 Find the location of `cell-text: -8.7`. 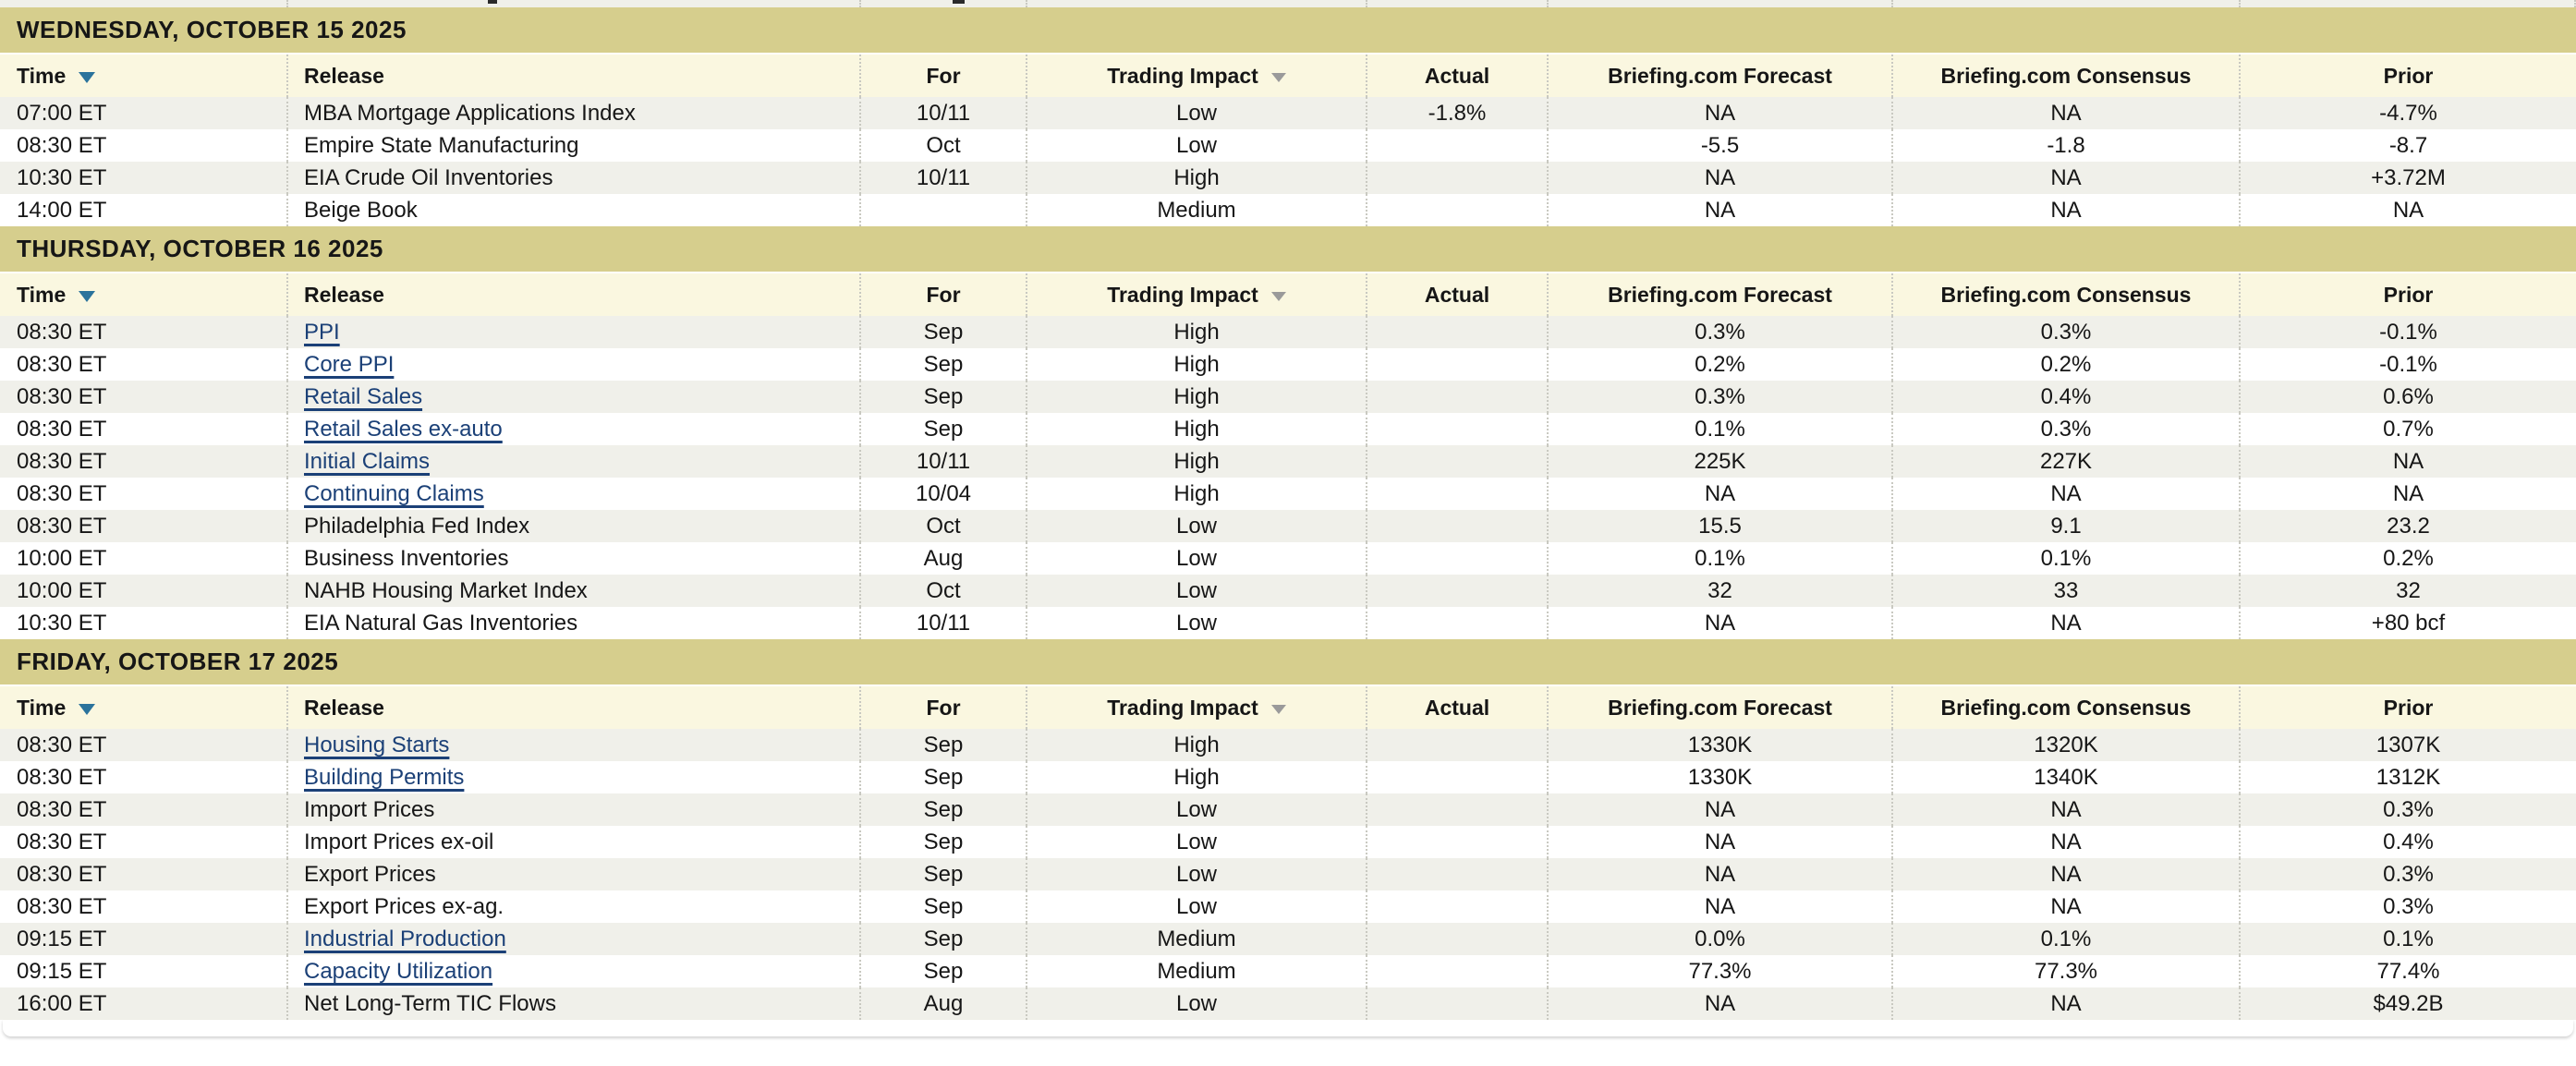

cell-text: -8.7 is located at coordinates (2408, 145).